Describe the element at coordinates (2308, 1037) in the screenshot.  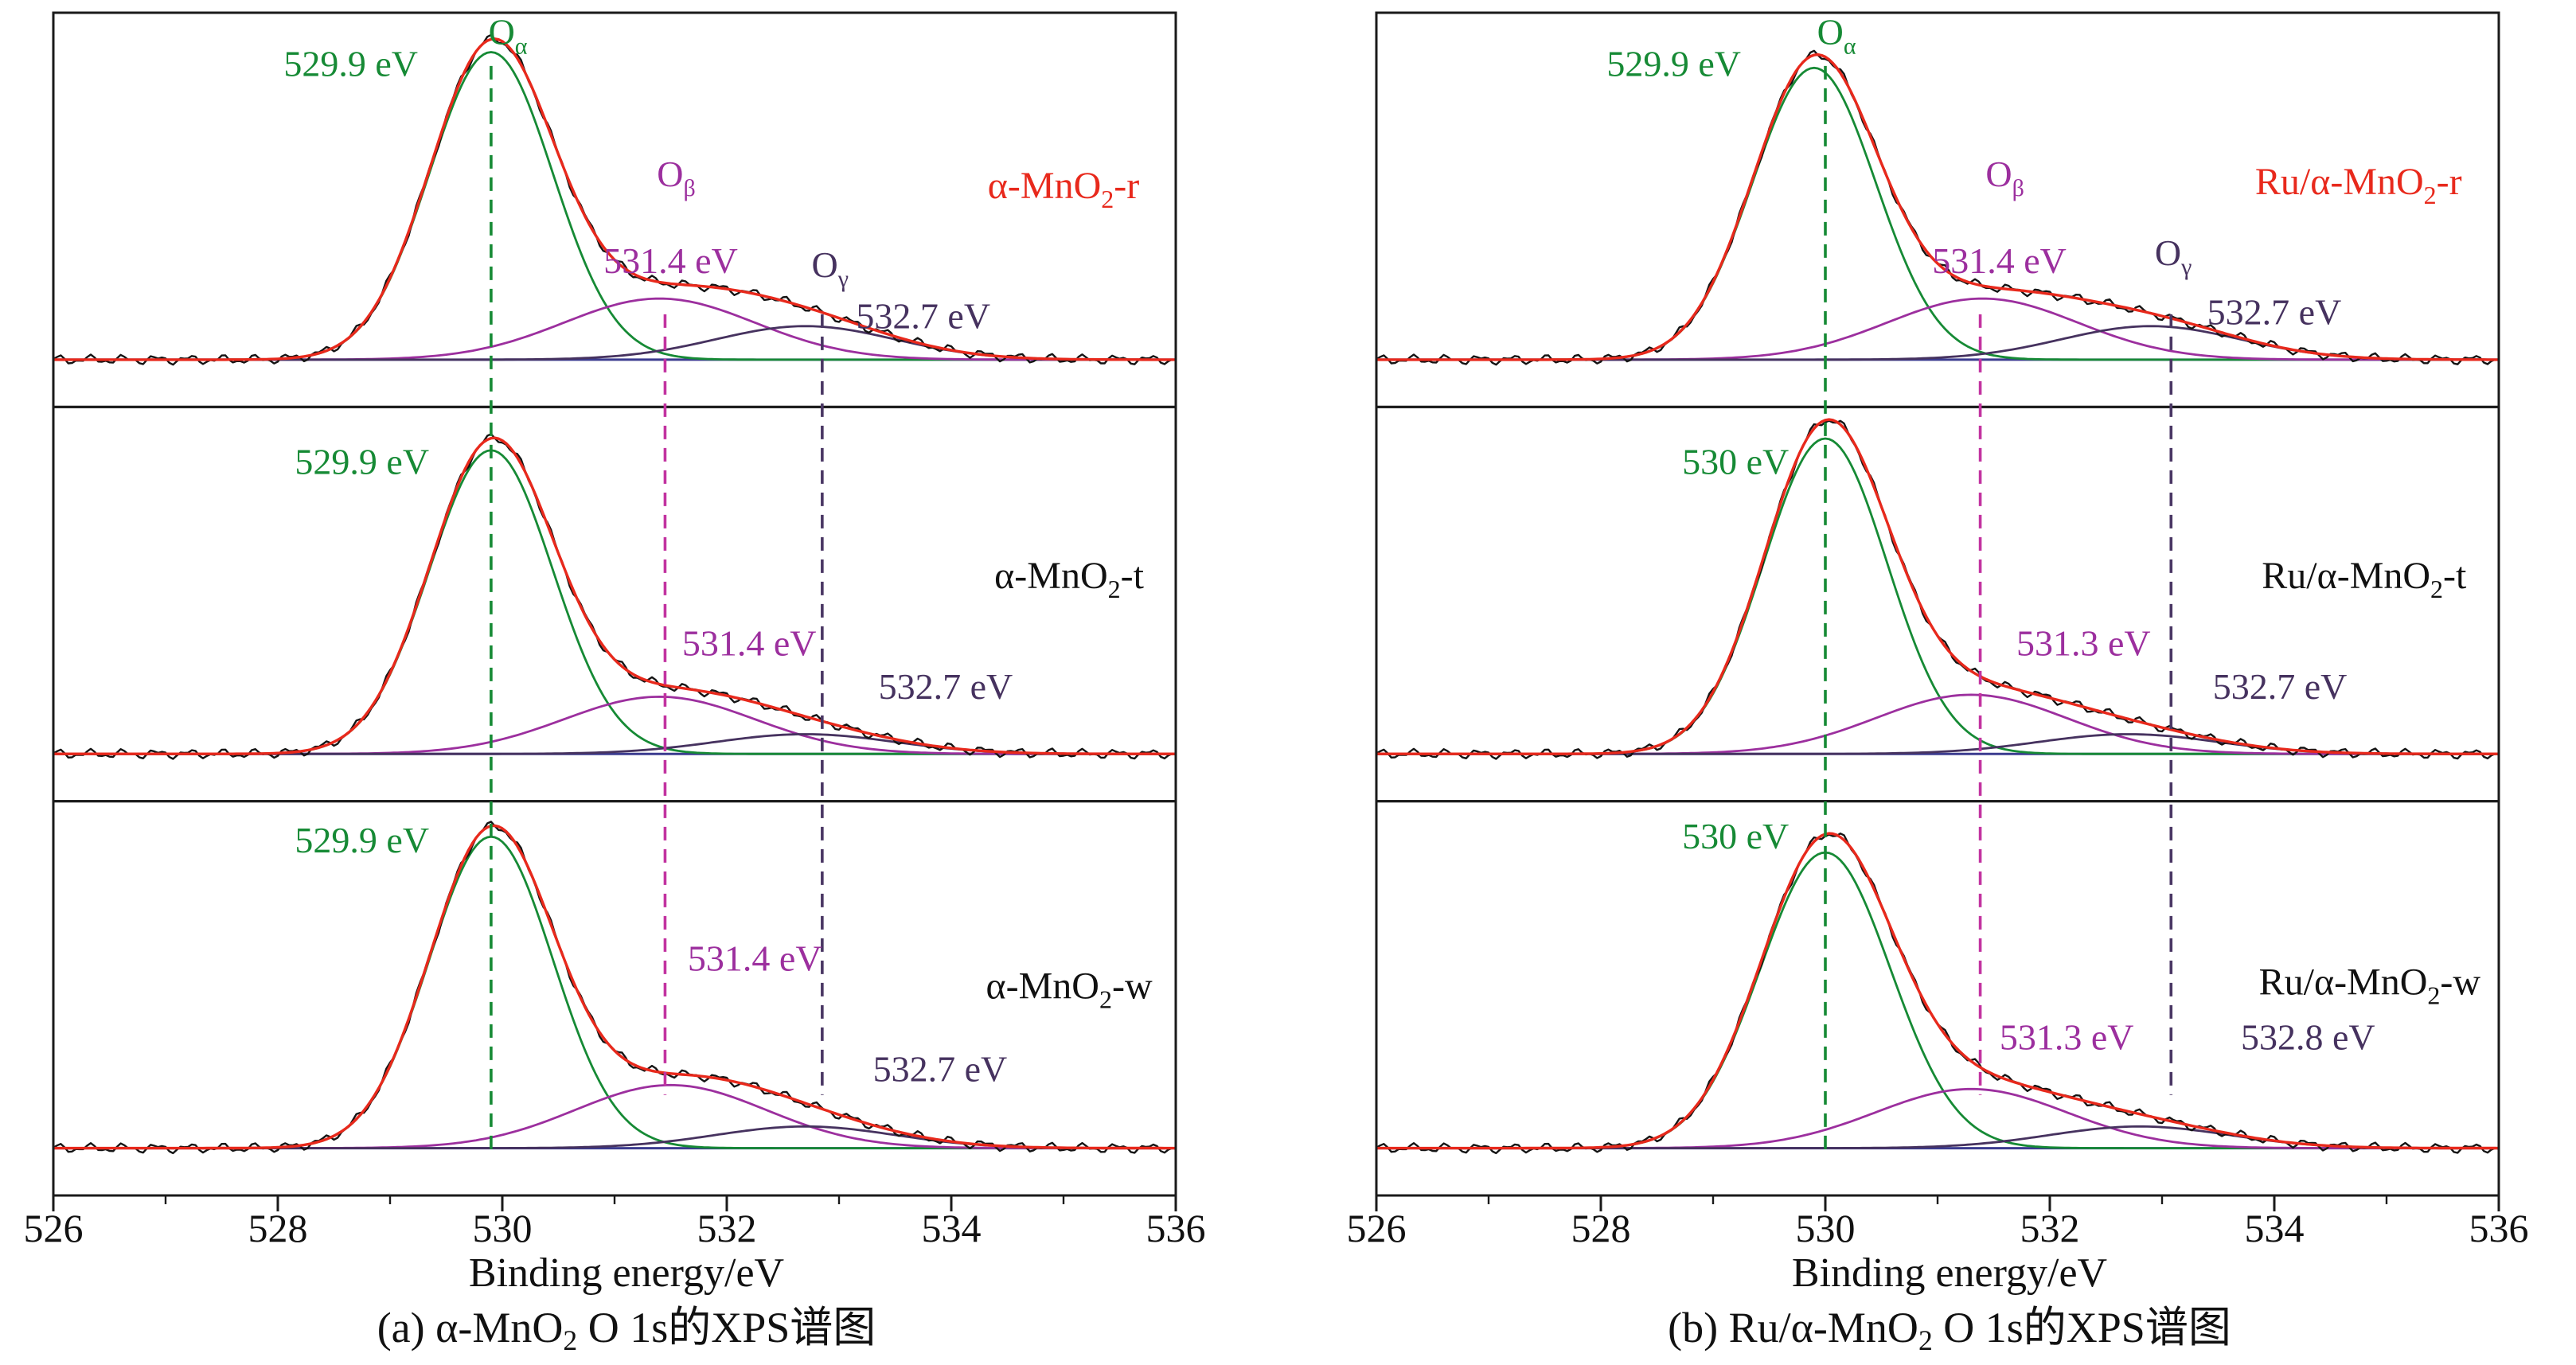
I see `peak-annotation: 532.8 eV` at that location.